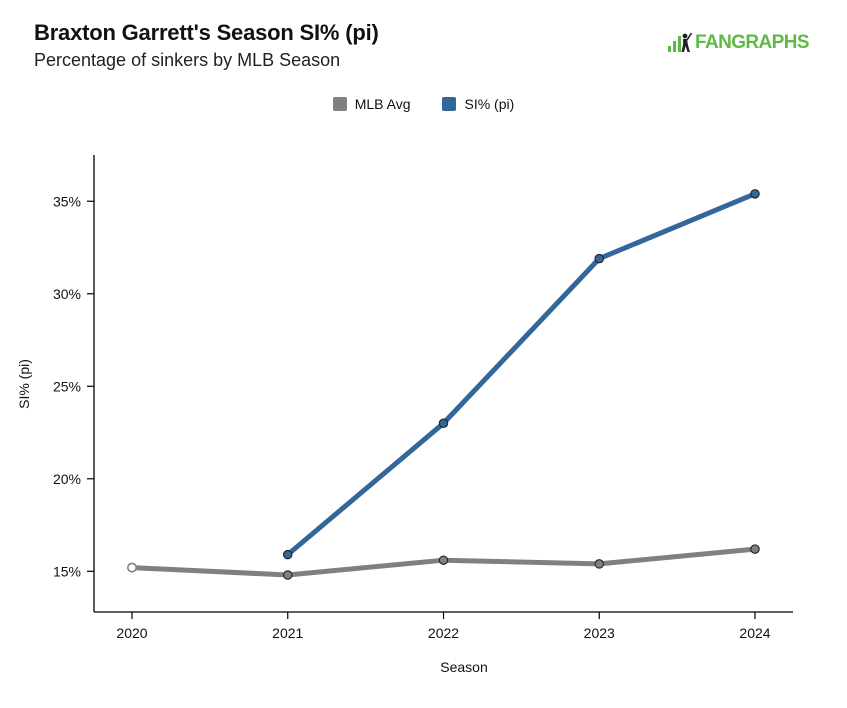  I want to click on y-tick-label: 35%, so click(67, 201).